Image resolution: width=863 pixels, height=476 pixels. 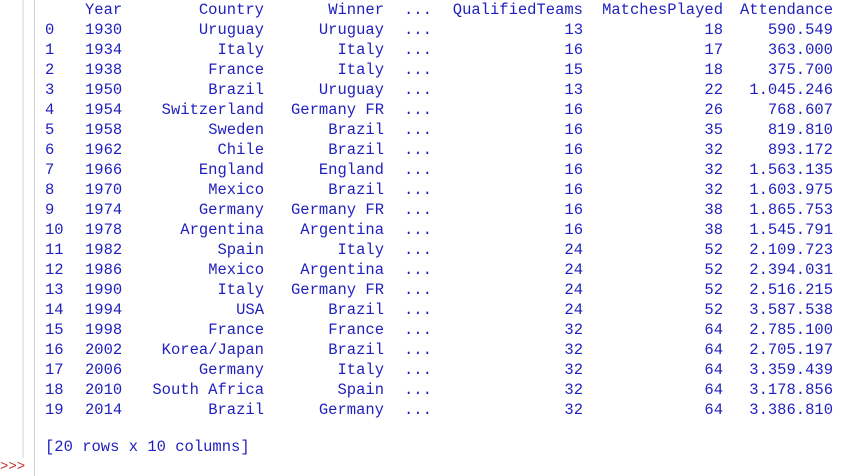 What do you see at coordinates (360, 390) in the screenshot?
I see `cell-winner: Spain` at bounding box center [360, 390].